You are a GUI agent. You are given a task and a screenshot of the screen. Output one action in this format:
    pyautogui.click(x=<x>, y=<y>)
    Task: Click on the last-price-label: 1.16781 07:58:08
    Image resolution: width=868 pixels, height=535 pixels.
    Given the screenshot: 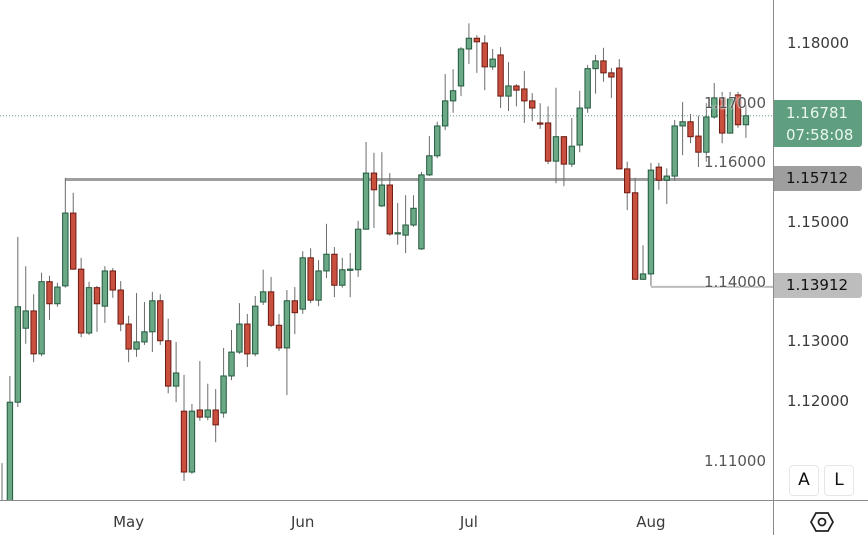 What is the action you would take?
    pyautogui.click(x=818, y=123)
    